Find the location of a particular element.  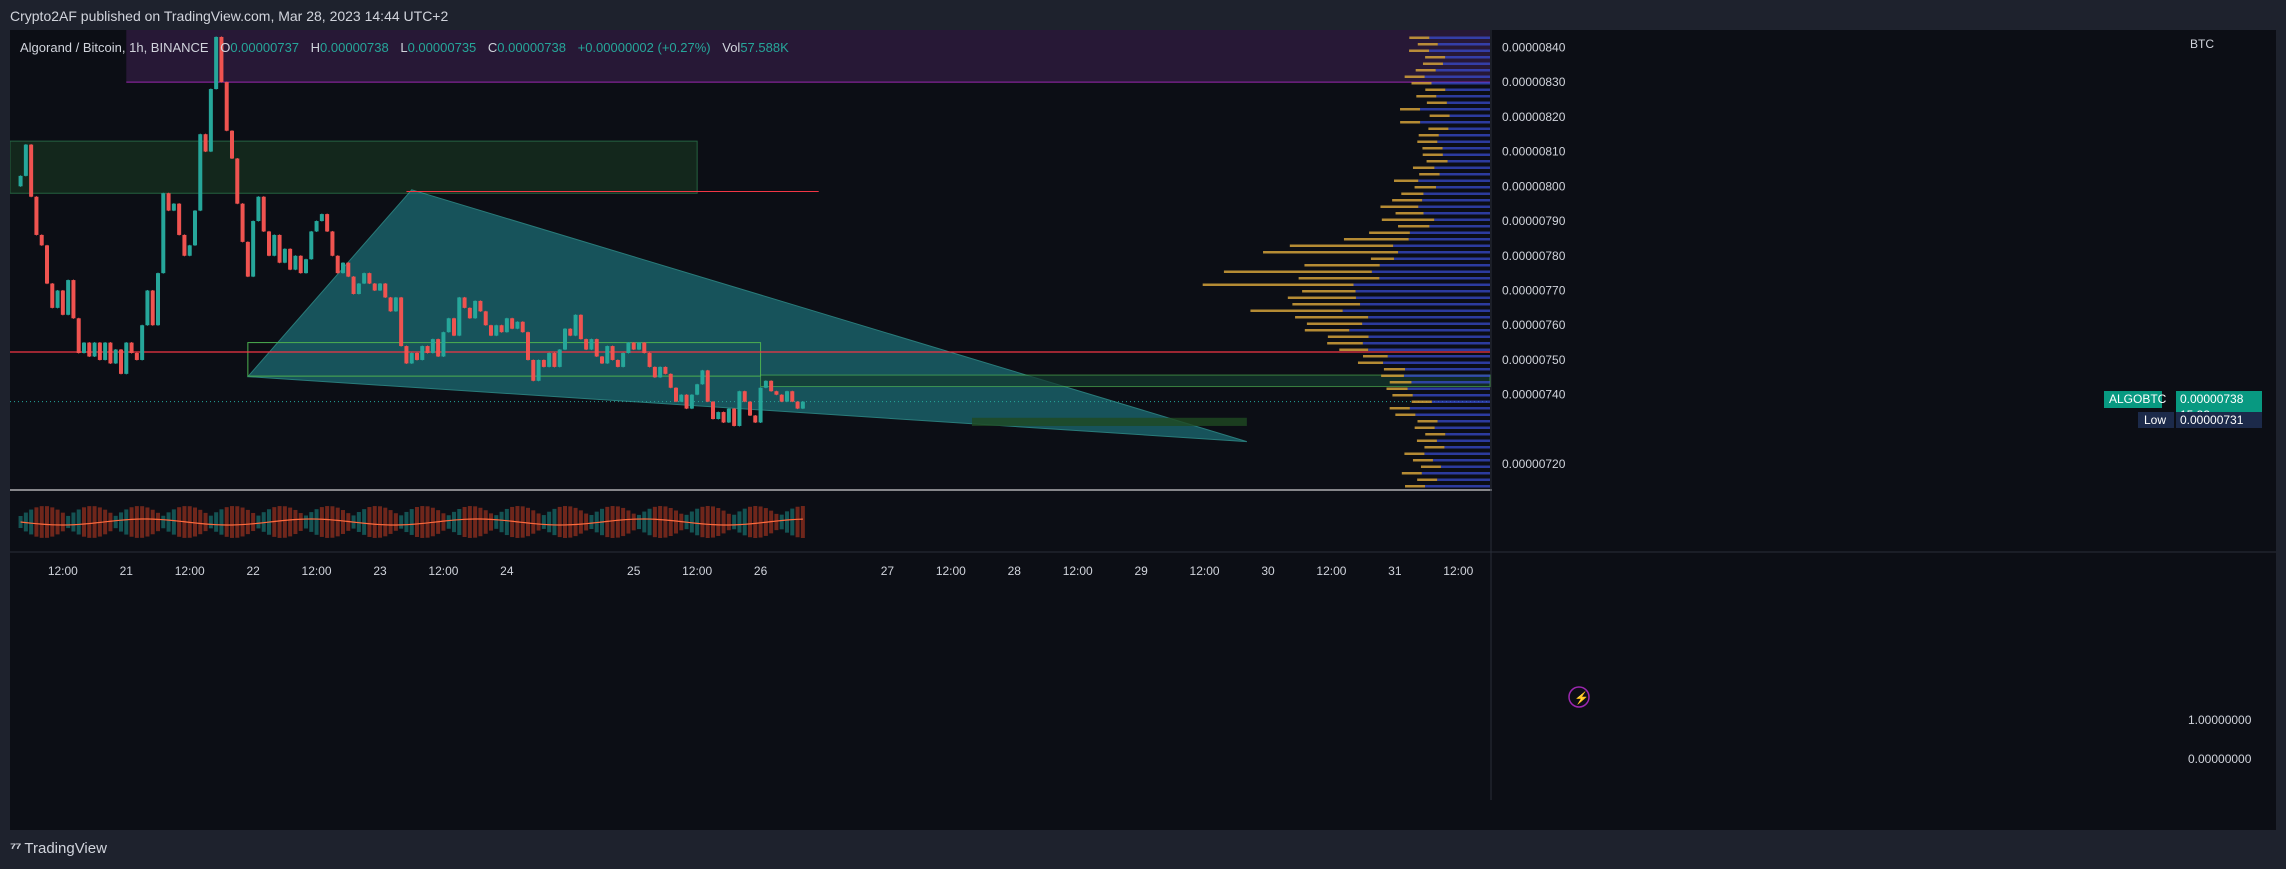

tv-logo-icon: ⁷⁷ is located at coordinates (15, 848).